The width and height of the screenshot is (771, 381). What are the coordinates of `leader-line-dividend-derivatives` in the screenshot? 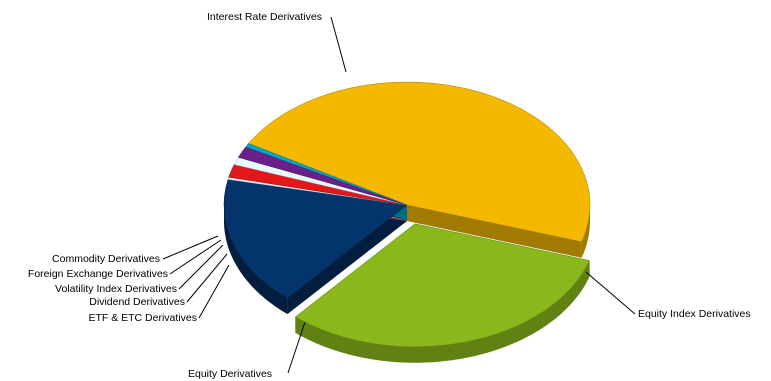 It's located at (207, 278).